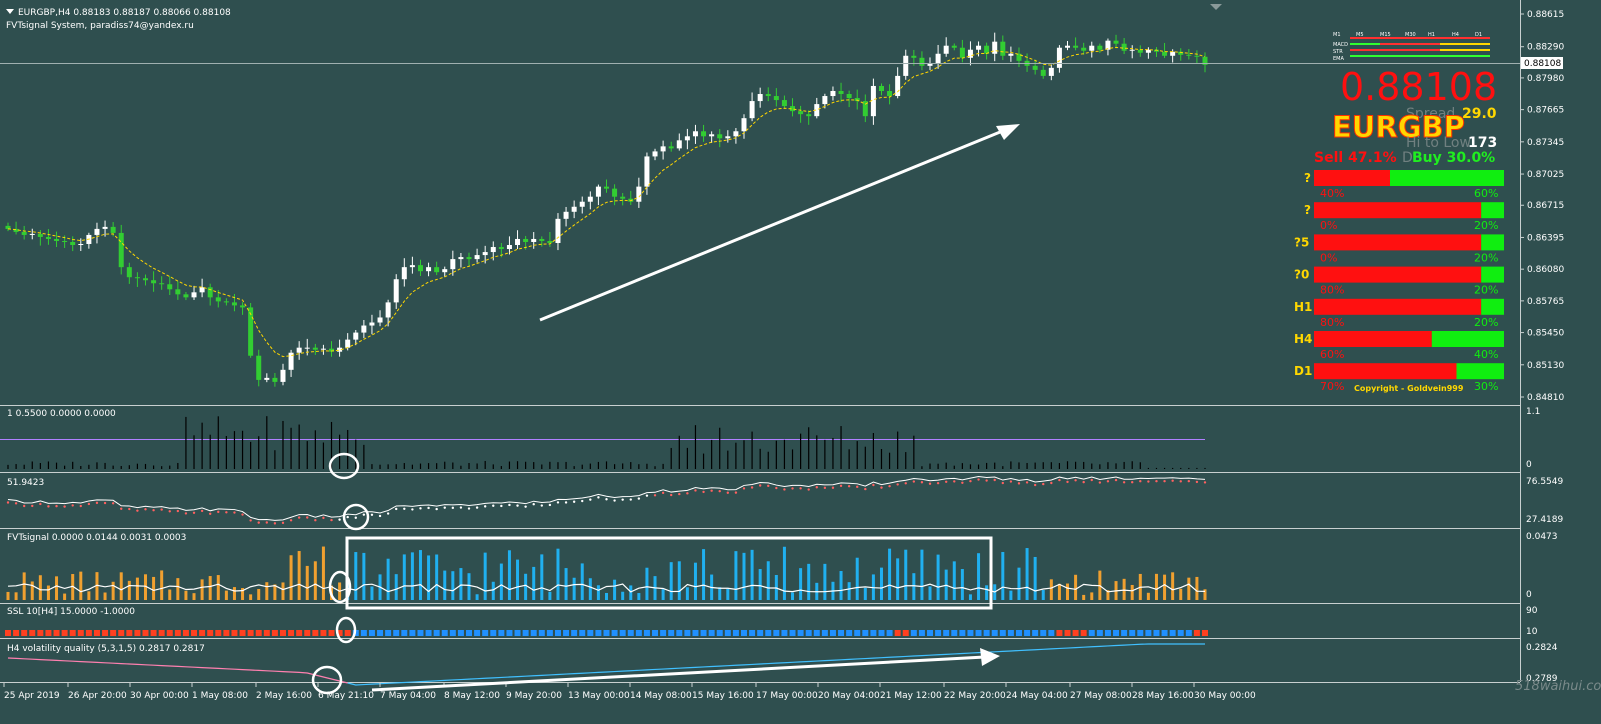 The width and height of the screenshot is (1601, 724). Describe the element at coordinates (408, 696) in the screenshot. I see `time-label: 7 May 04:00` at that location.